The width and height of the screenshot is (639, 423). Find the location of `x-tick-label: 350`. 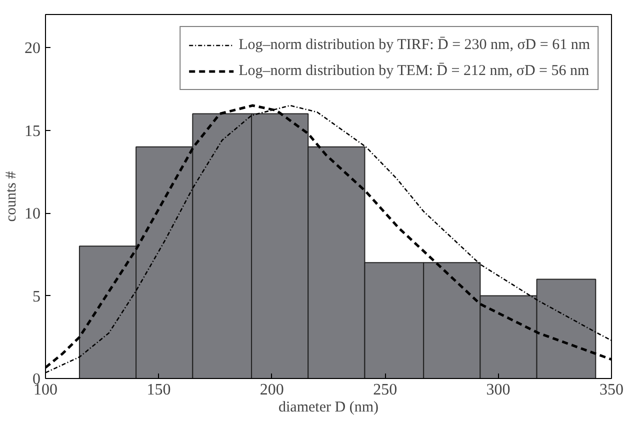

x-tick-label: 350 is located at coordinates (612, 390).